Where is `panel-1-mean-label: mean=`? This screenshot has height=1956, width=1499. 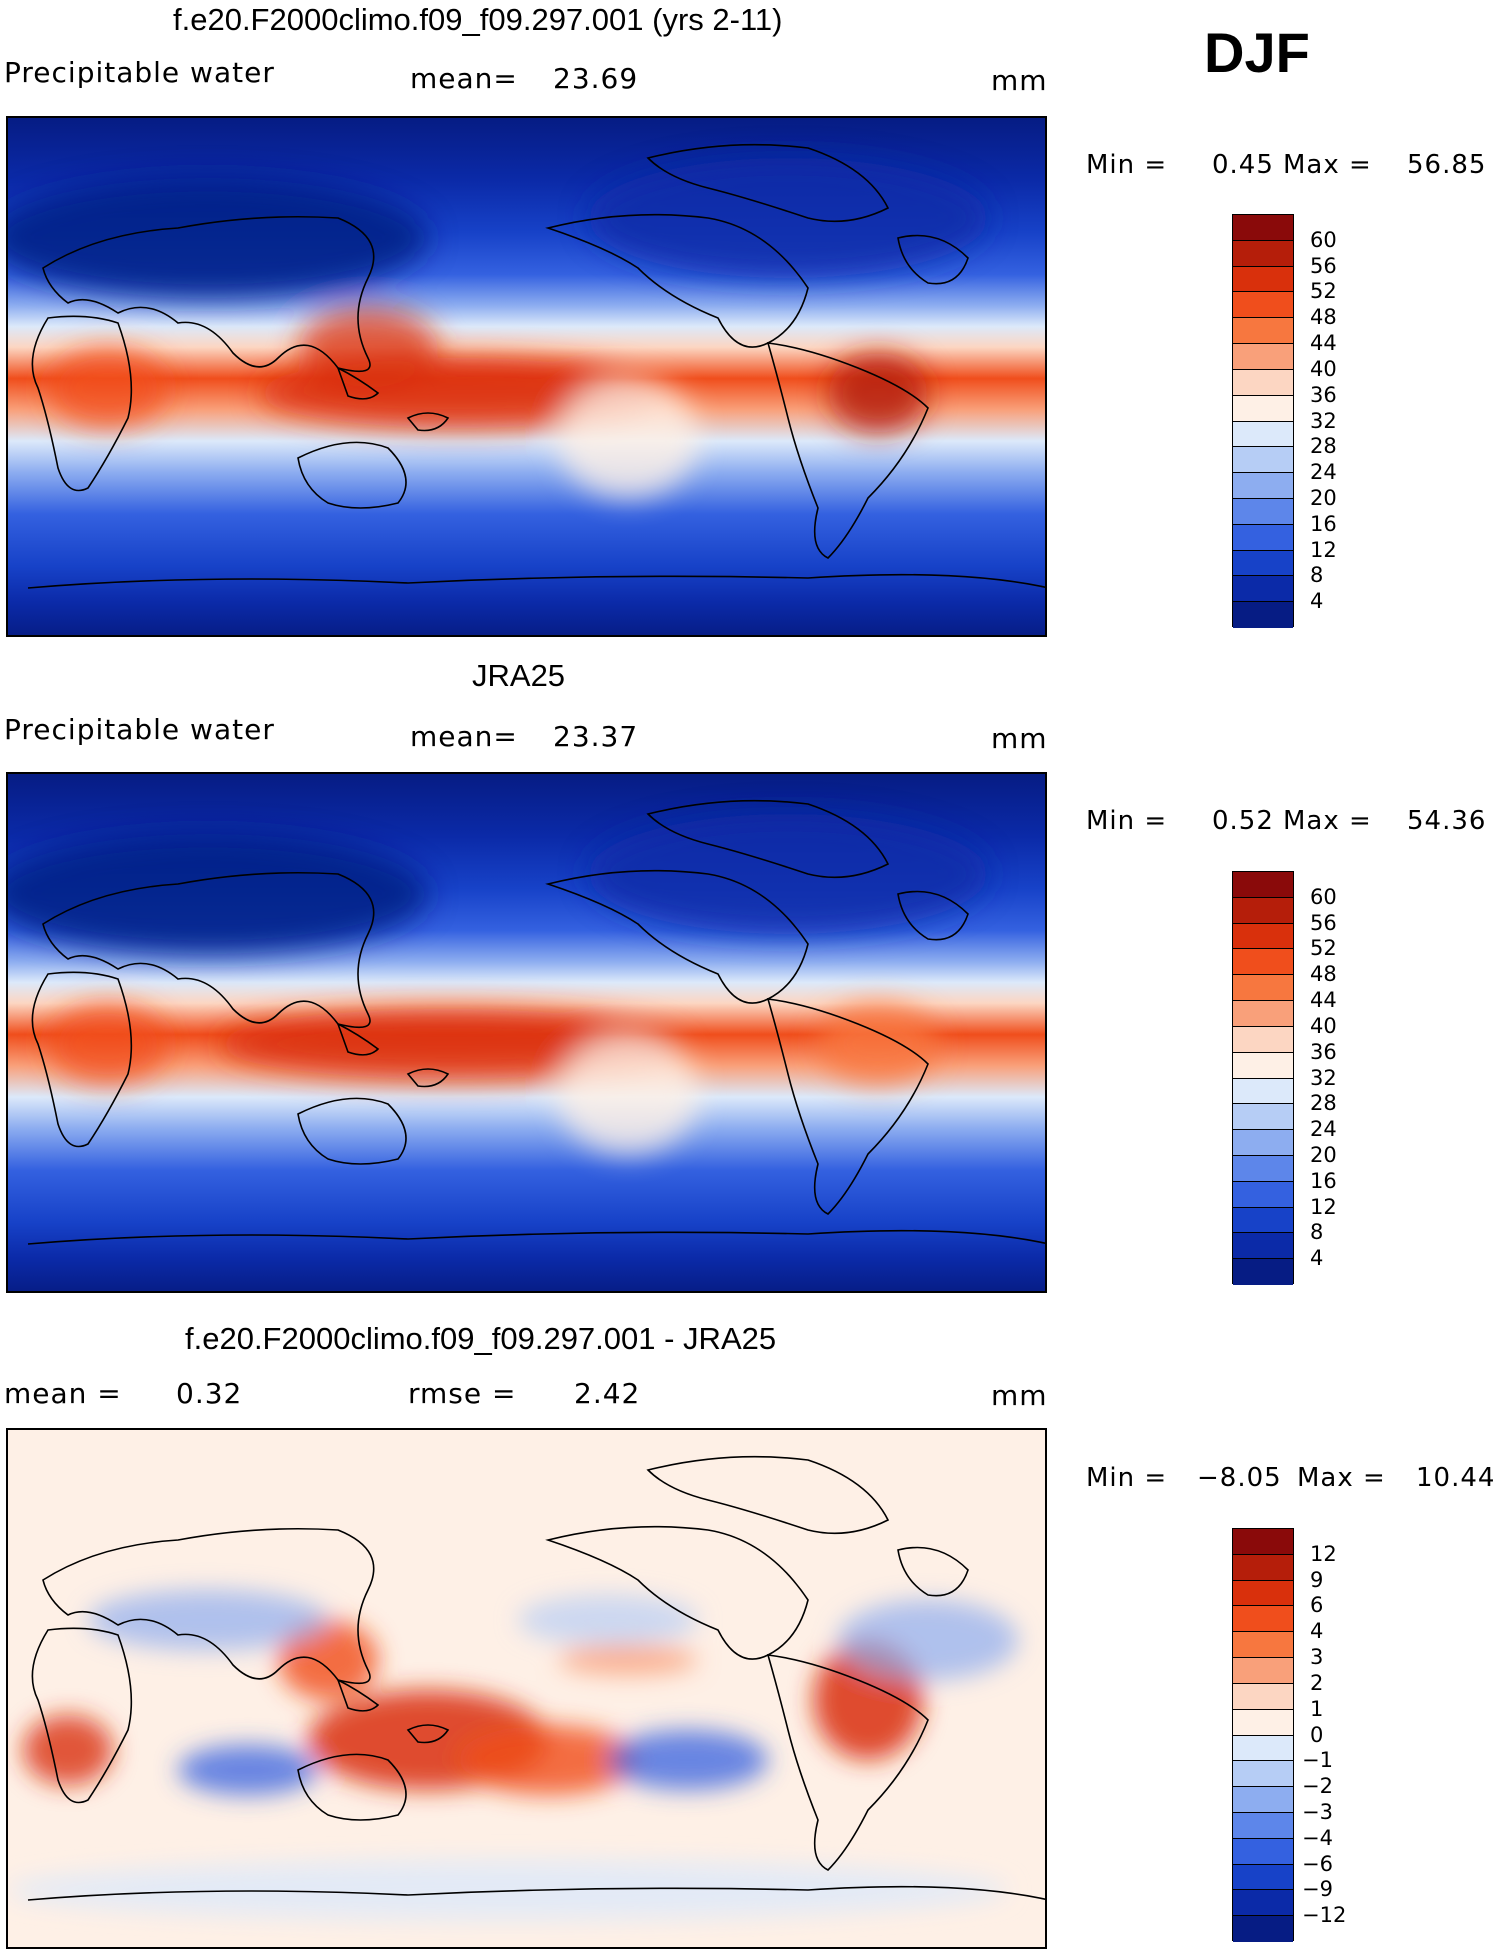 panel-1-mean-label: mean= is located at coordinates (464, 78).